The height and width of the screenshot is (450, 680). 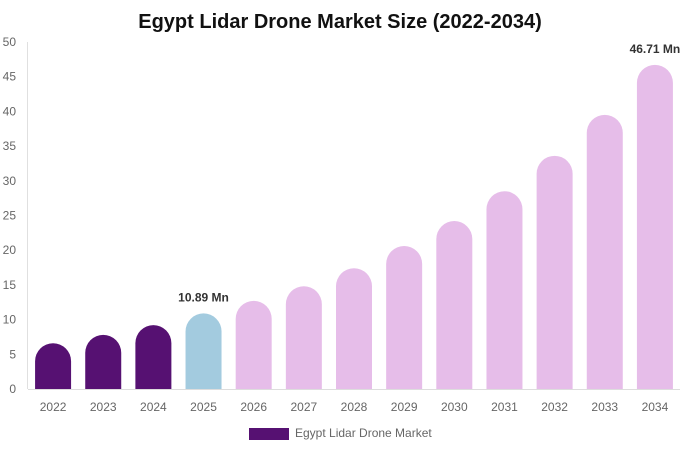 What do you see at coordinates (10, 216) in the screenshot?
I see `y-tick-label: 25` at bounding box center [10, 216].